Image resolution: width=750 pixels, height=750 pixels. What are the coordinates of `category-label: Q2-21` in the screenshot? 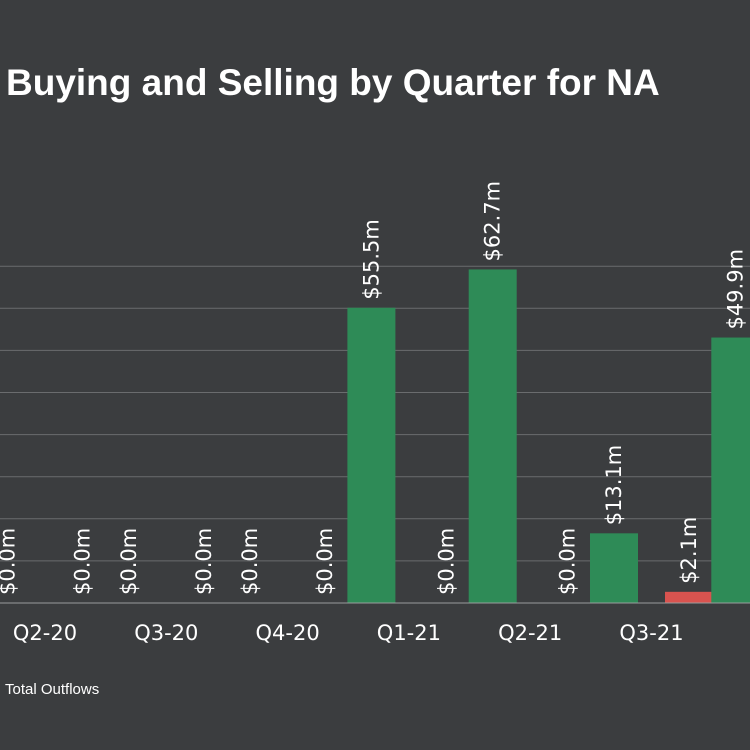 It's located at (530, 633).